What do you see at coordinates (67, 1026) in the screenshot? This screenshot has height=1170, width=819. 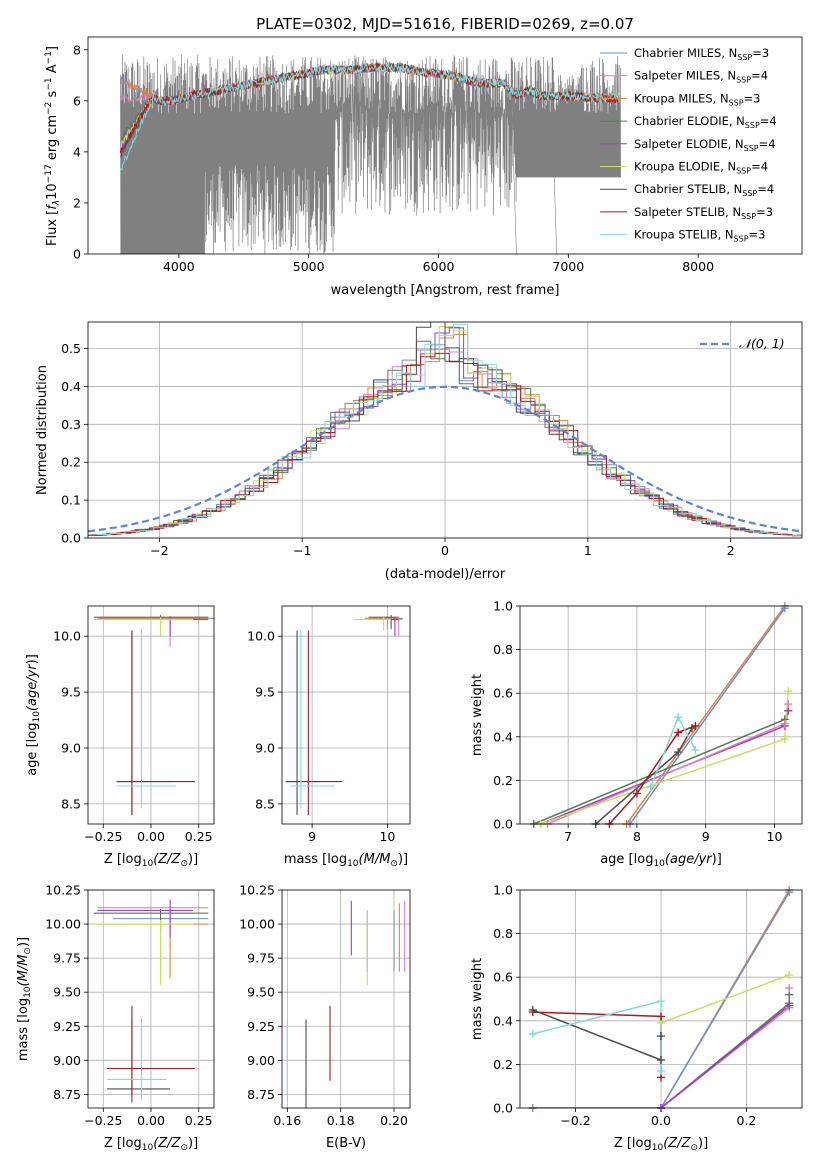 I see `y-tick-label: 9.25` at bounding box center [67, 1026].